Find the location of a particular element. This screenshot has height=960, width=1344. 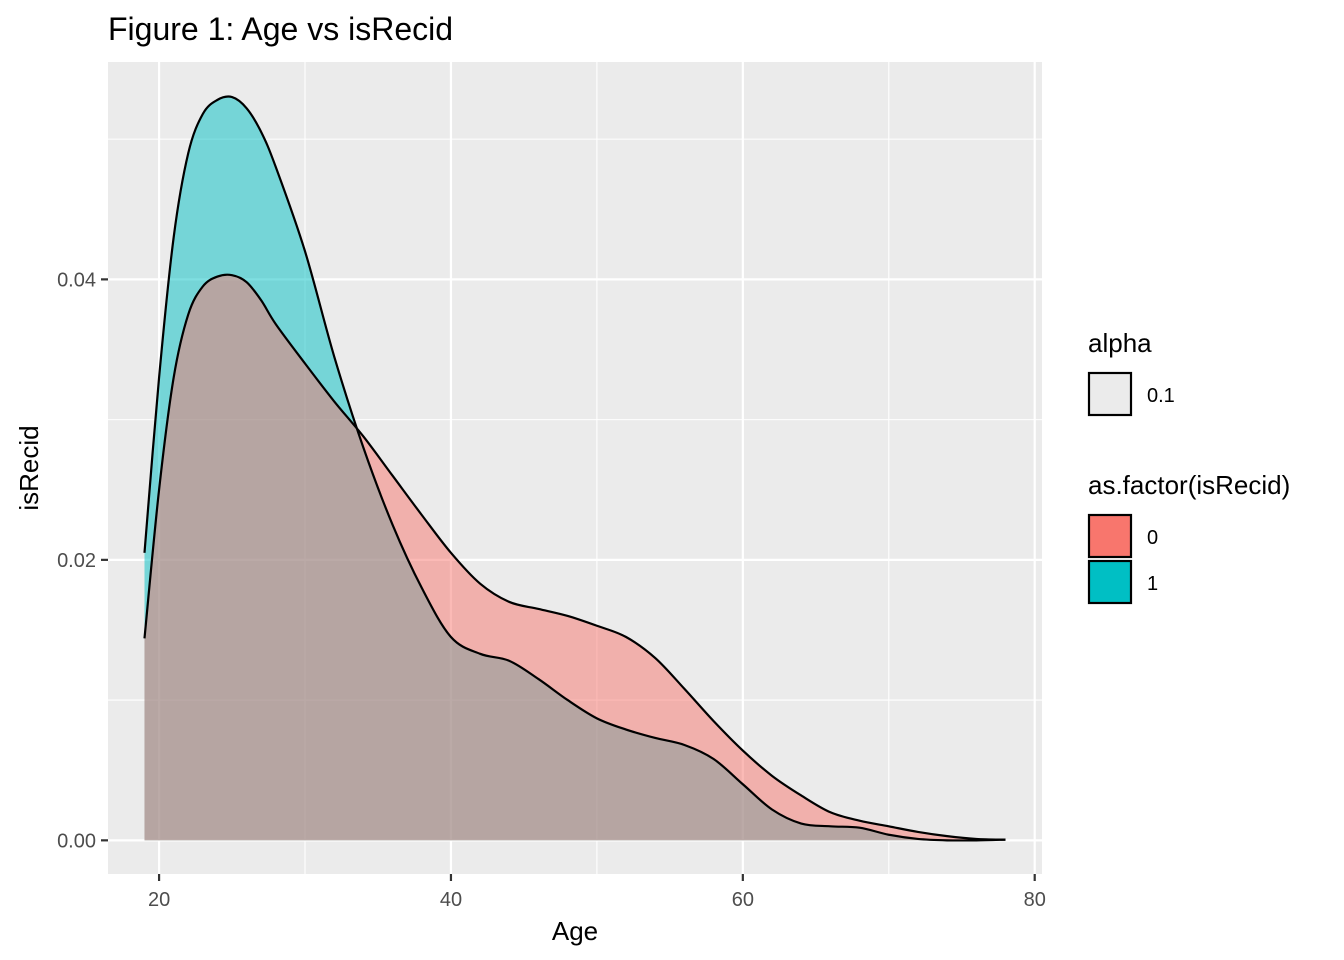

x-tick-label: 80 is located at coordinates (1035, 900).